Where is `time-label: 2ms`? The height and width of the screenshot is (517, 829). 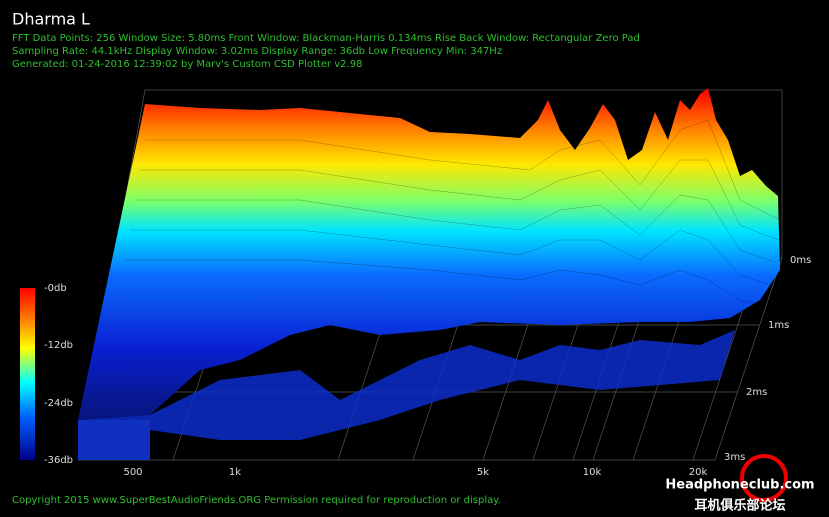 time-label: 2ms is located at coordinates (756, 392).